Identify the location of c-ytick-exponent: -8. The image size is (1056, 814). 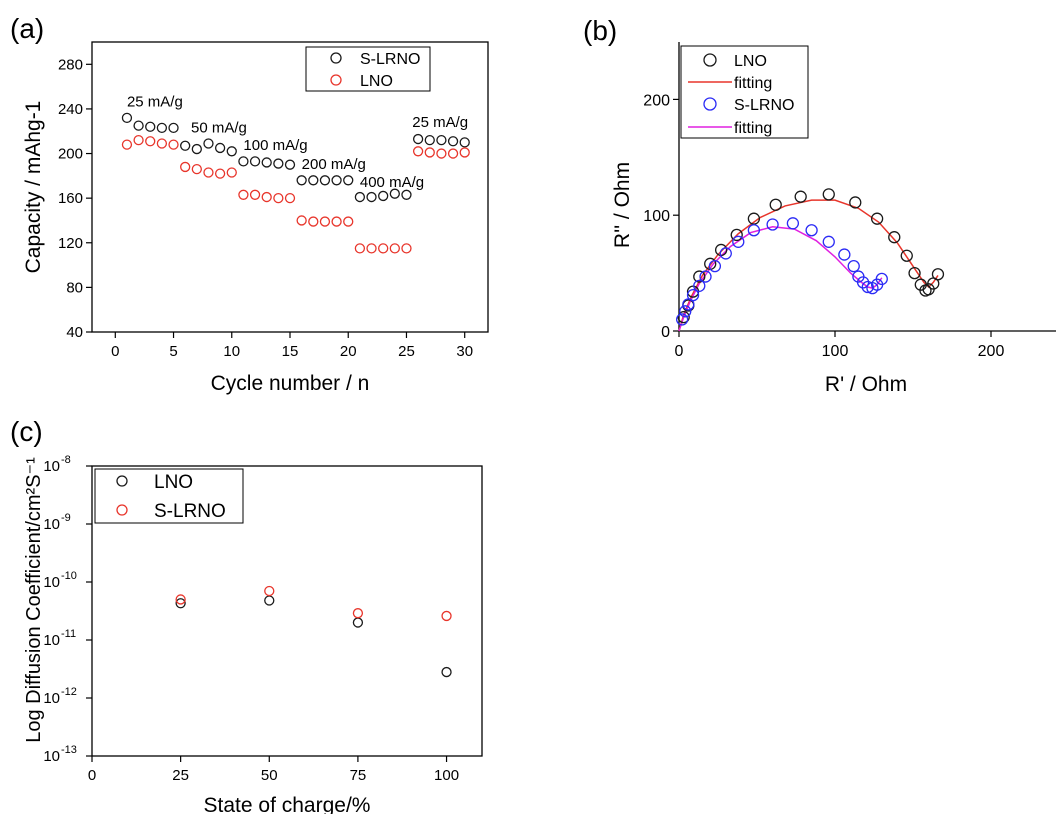
(66, 460).